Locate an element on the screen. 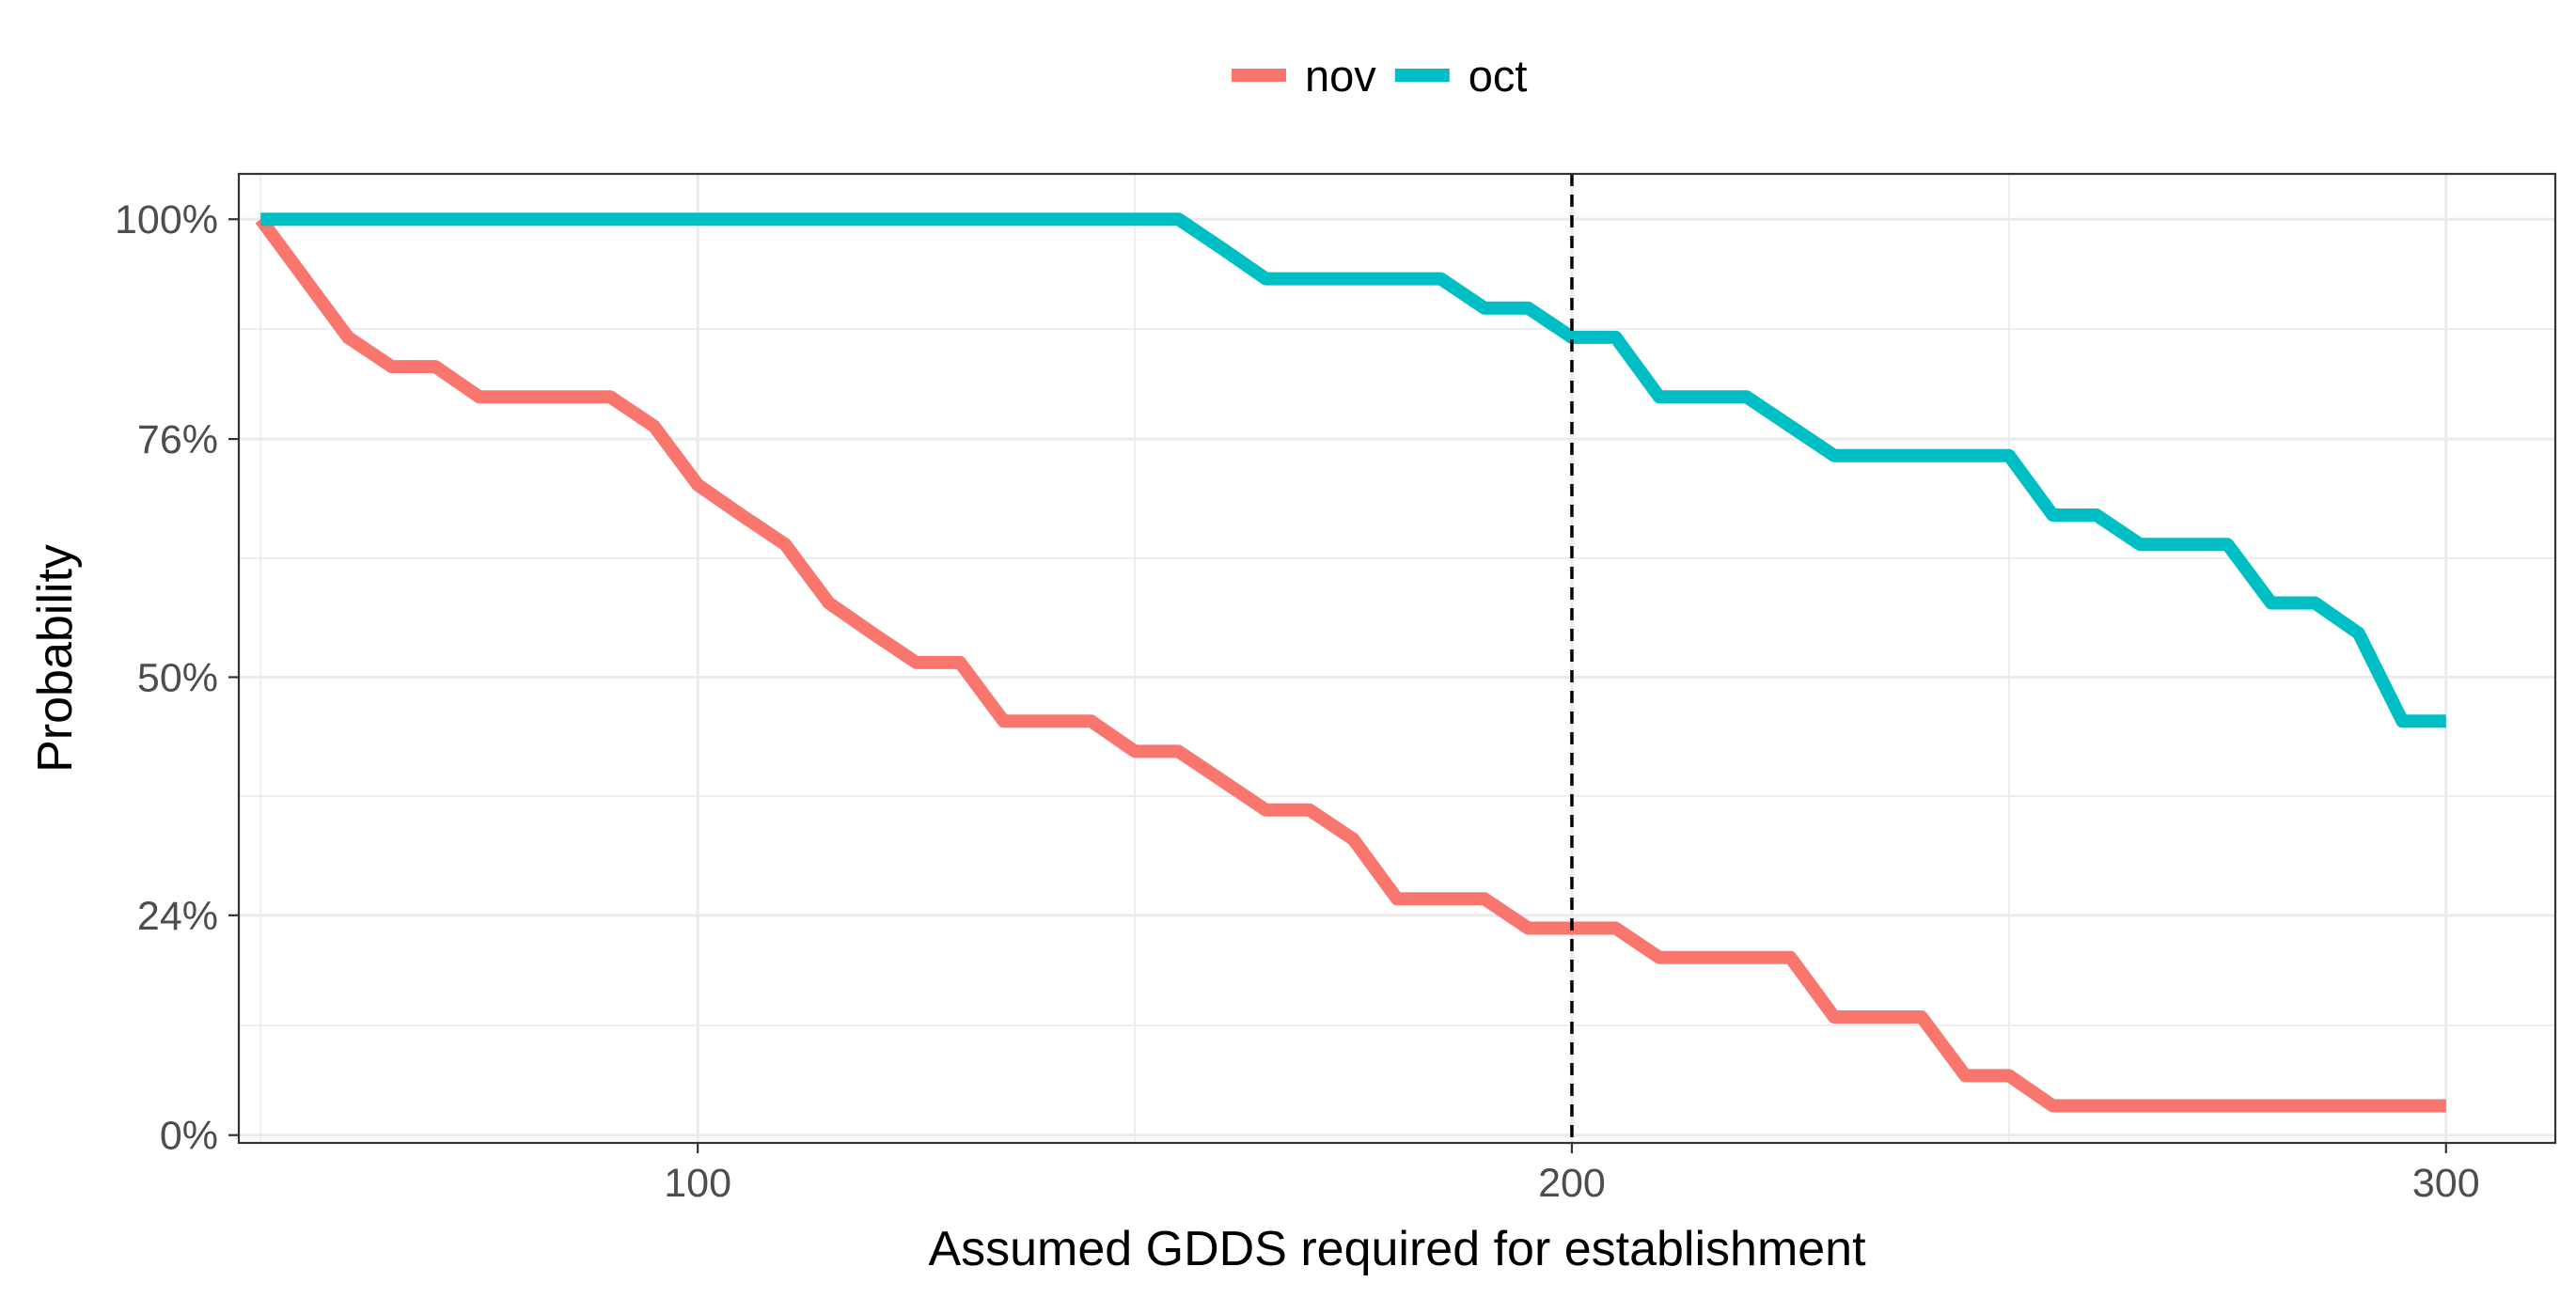 Image resolution: width=2576 pixels, height=1298 pixels. legend-label-nov: nov is located at coordinates (1341, 76).